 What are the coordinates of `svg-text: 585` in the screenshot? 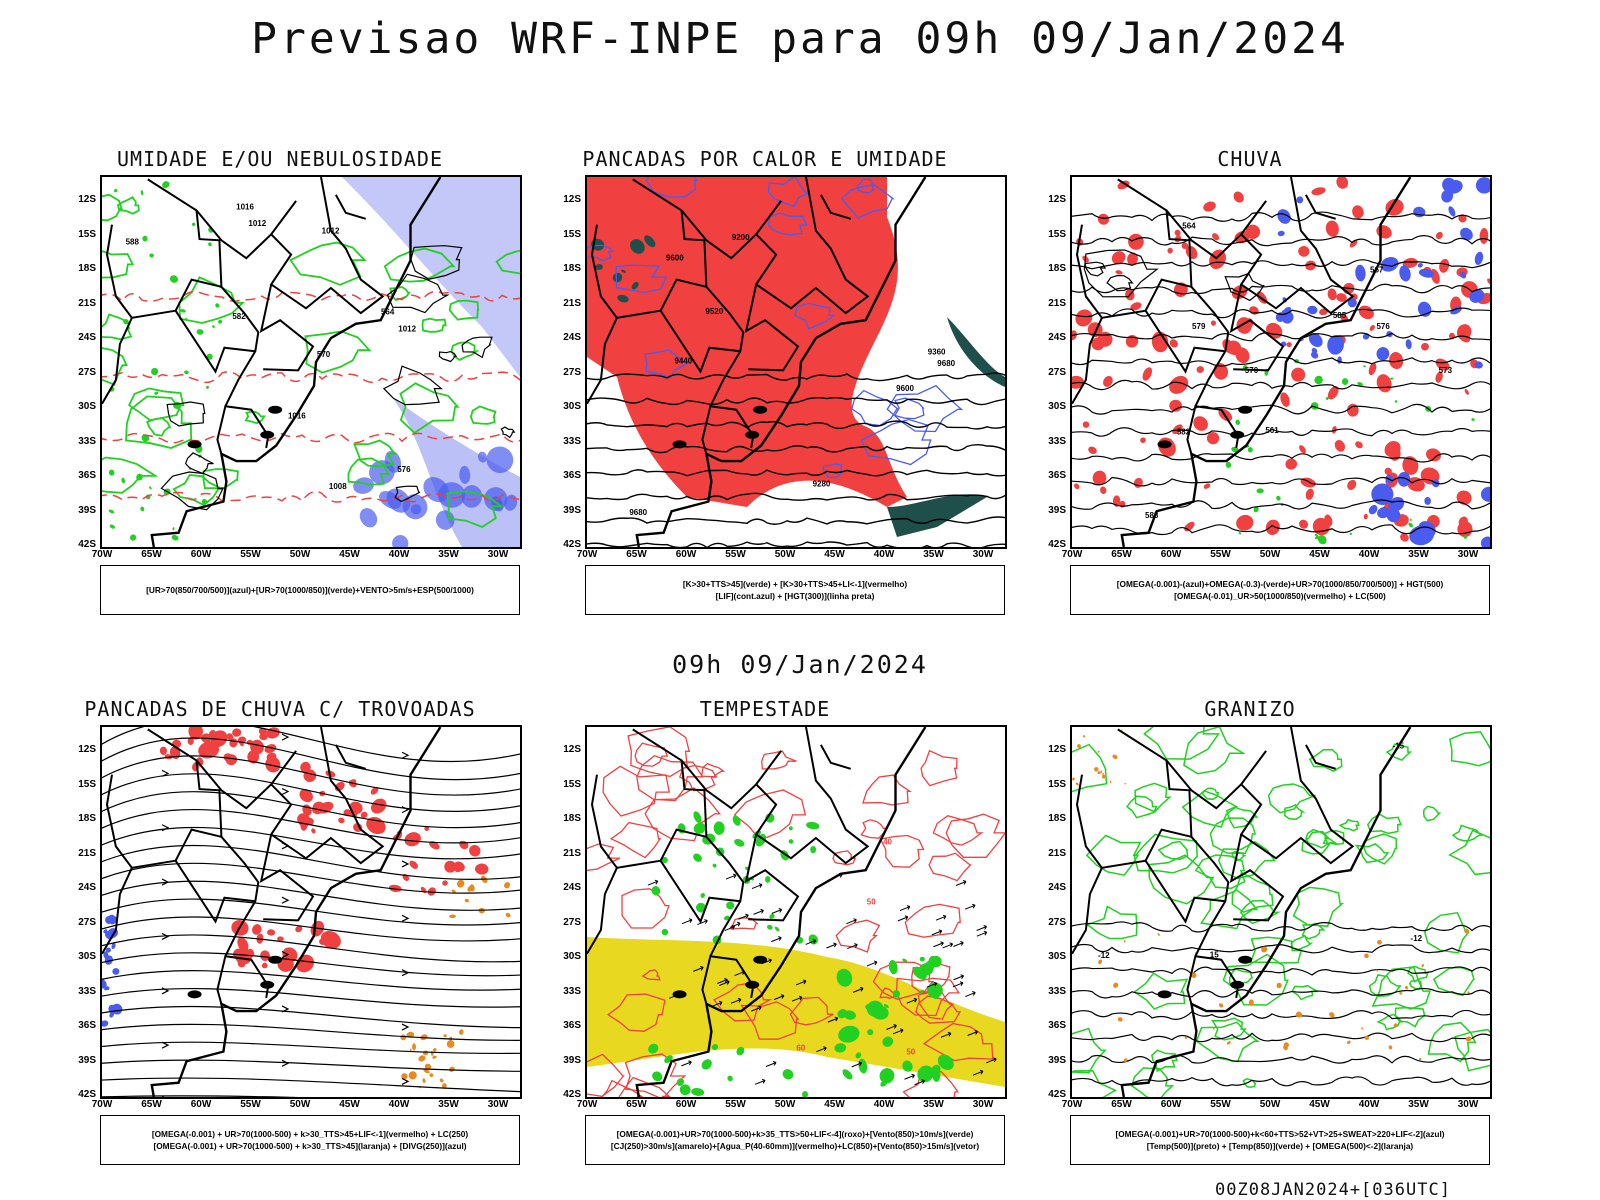 It's located at (1340, 315).